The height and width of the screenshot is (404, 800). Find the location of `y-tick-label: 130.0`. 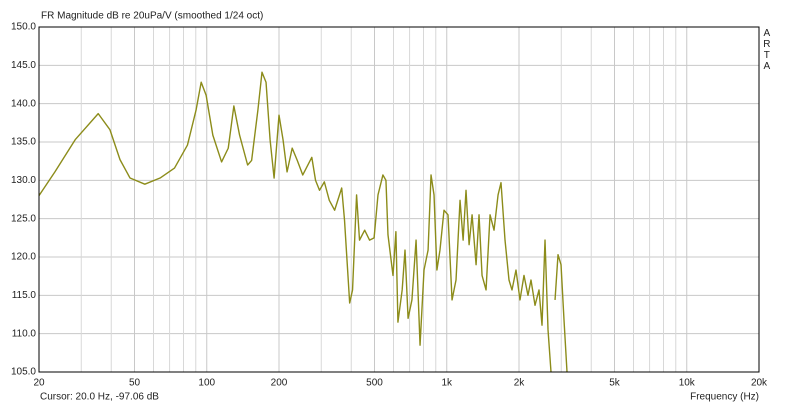

y-tick-label: 130.0 is located at coordinates (23, 180).